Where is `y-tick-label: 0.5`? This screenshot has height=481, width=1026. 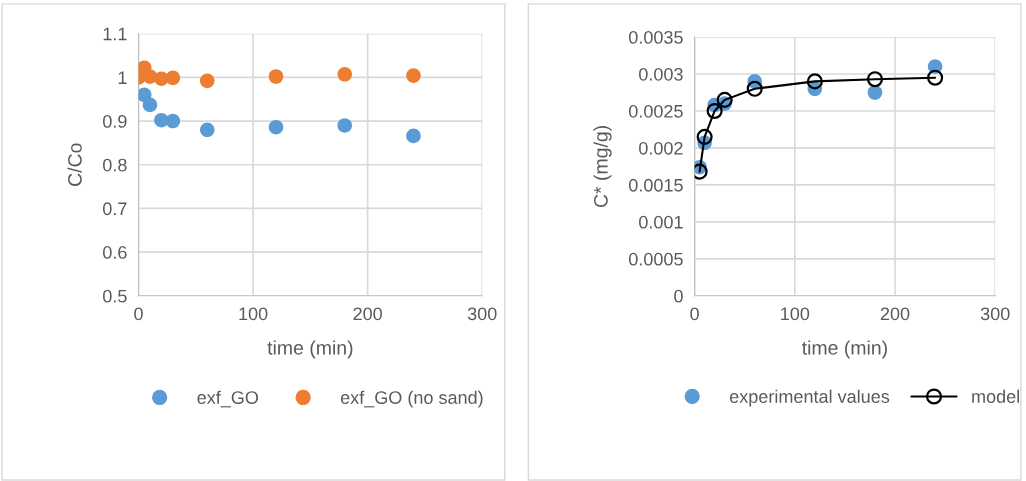
y-tick-label: 0.5 is located at coordinates (115, 296).